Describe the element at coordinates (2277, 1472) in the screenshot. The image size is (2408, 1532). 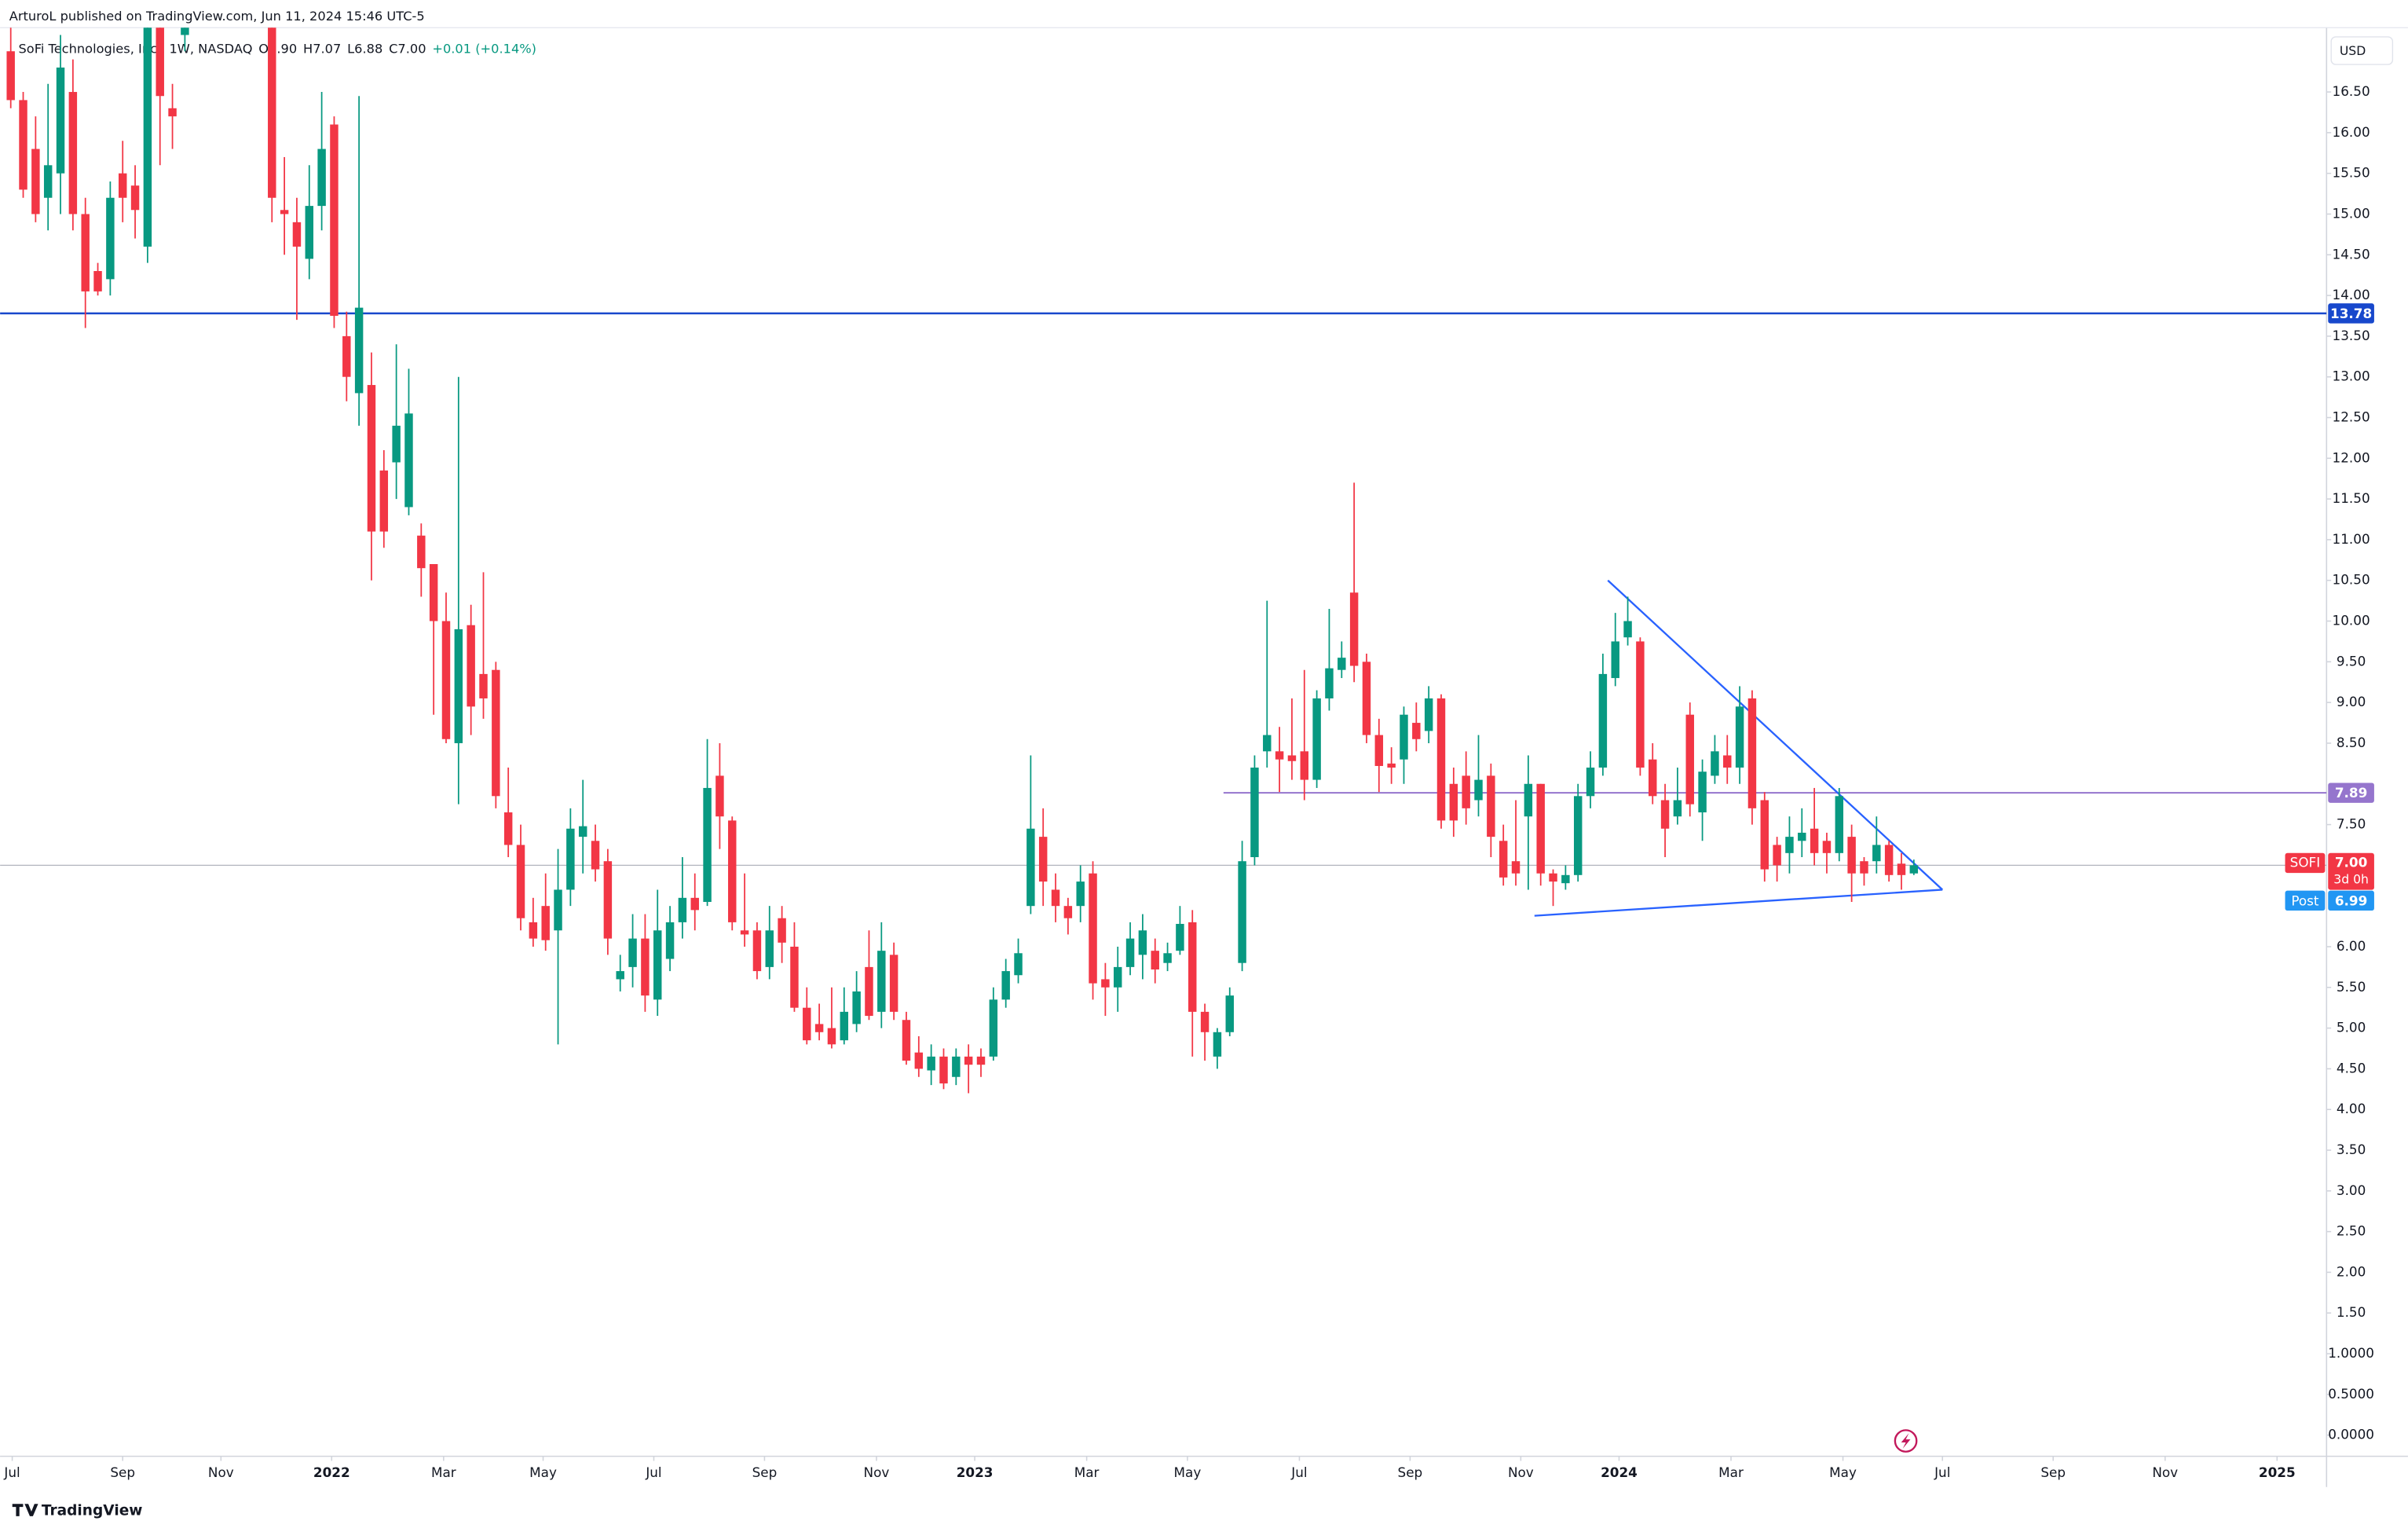
I see `x-tick-label: 2025` at that location.